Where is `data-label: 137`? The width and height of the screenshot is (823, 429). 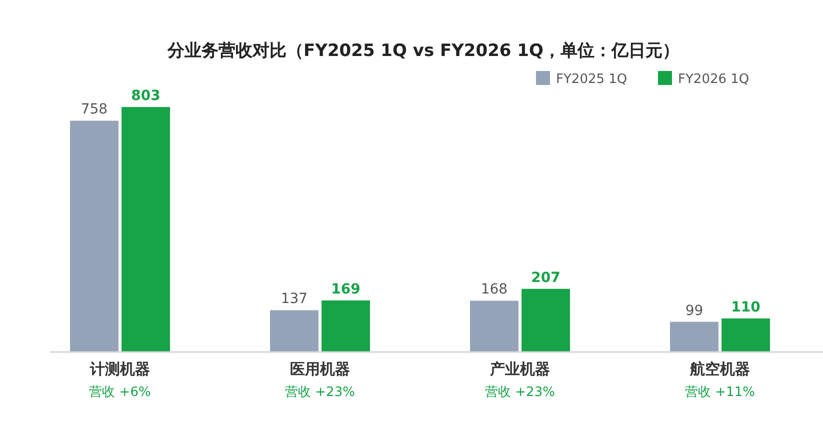
data-label: 137 is located at coordinates (294, 299).